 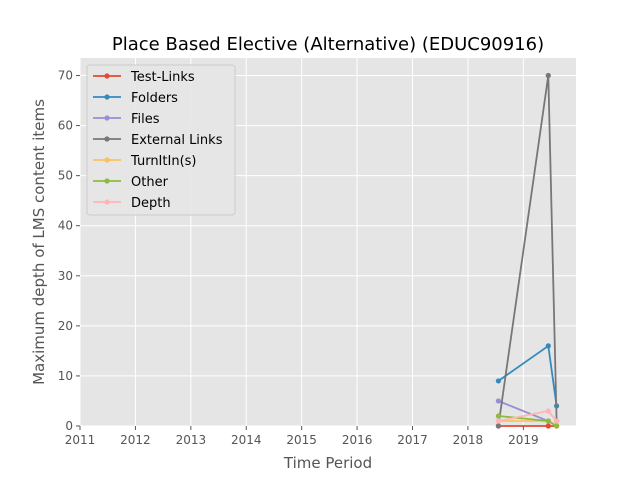 I want to click on y-axis-label: Maximum depth of LMS content items, so click(x=39, y=242).